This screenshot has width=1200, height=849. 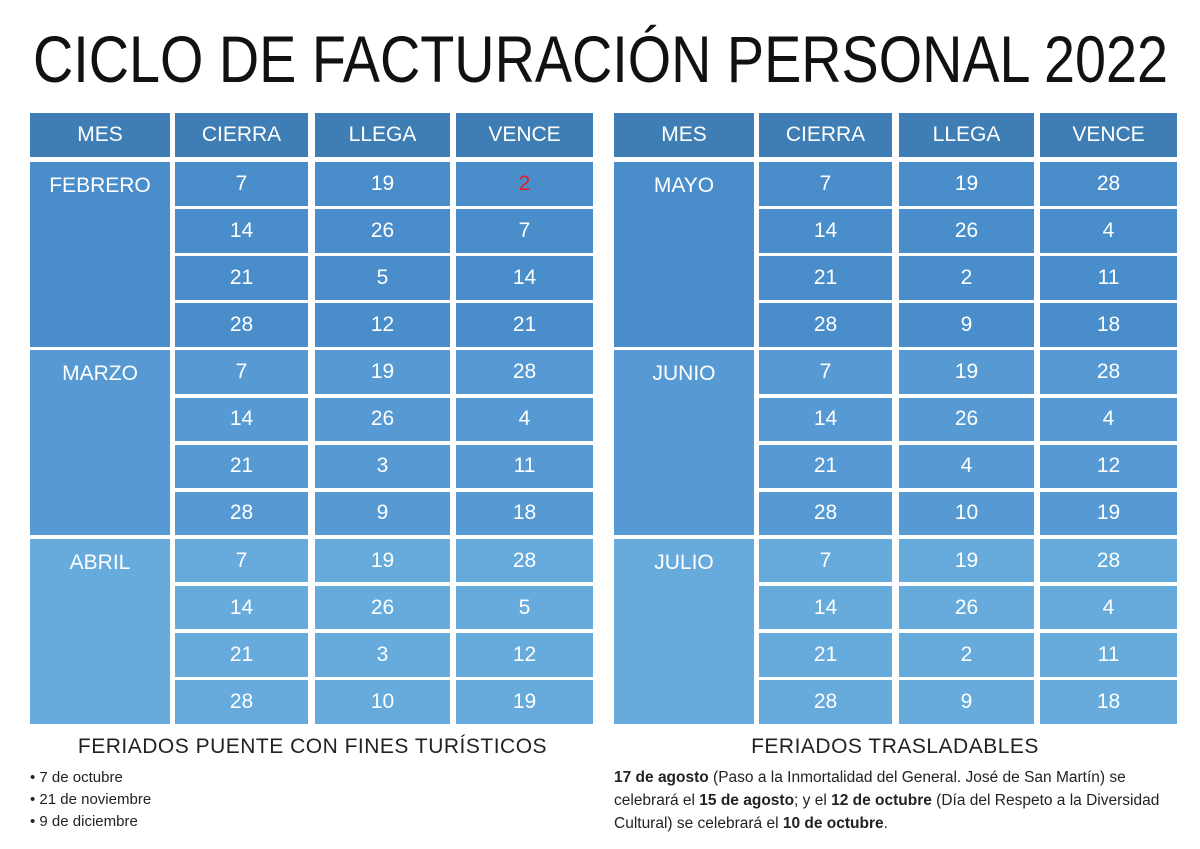 I want to click on title-area: CICLO DE FACTURACIÓN PERSONAL 2022, so click(x=600, y=59).